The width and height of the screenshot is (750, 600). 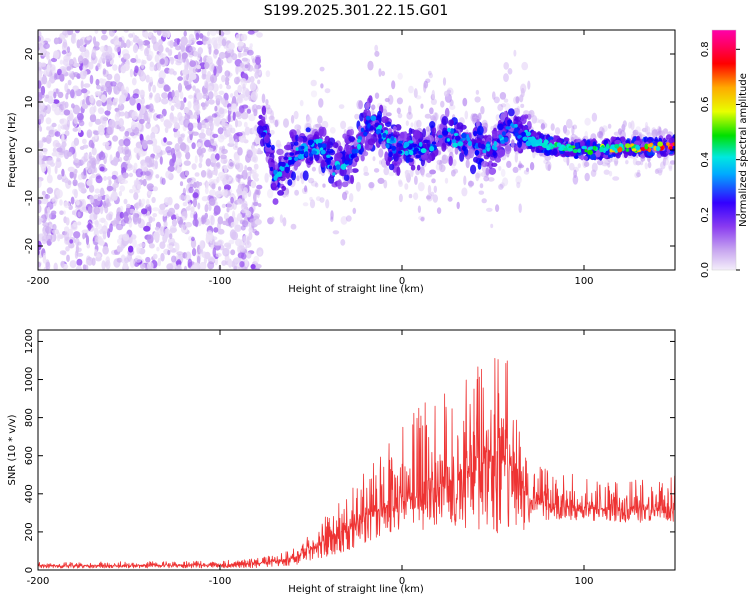 I want to click on snr-y-label: SNR (10 * v/v), so click(x=12, y=449).